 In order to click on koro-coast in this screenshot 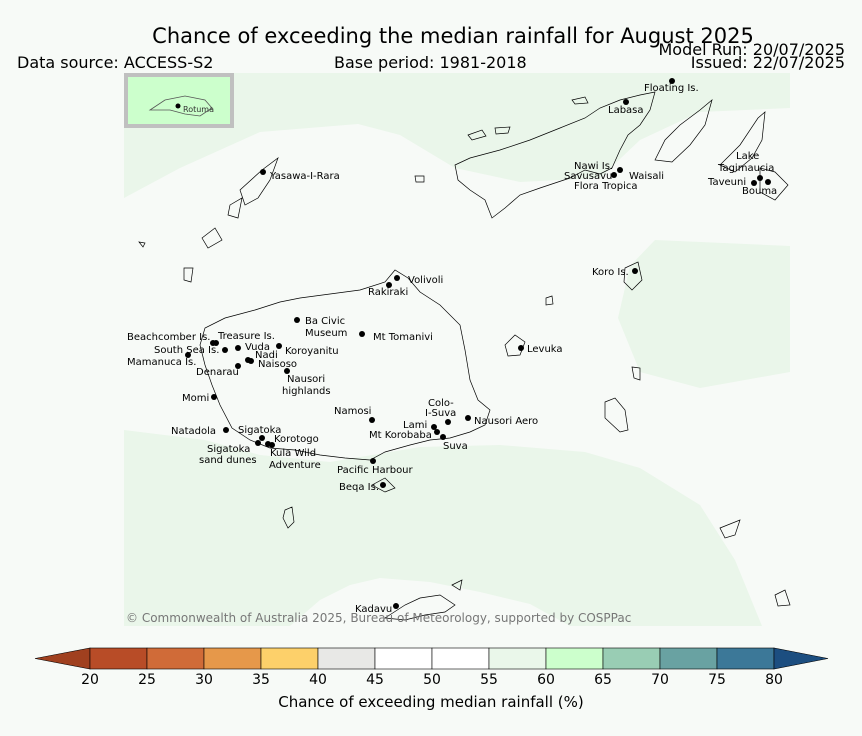, I will do `click(633, 276)`.